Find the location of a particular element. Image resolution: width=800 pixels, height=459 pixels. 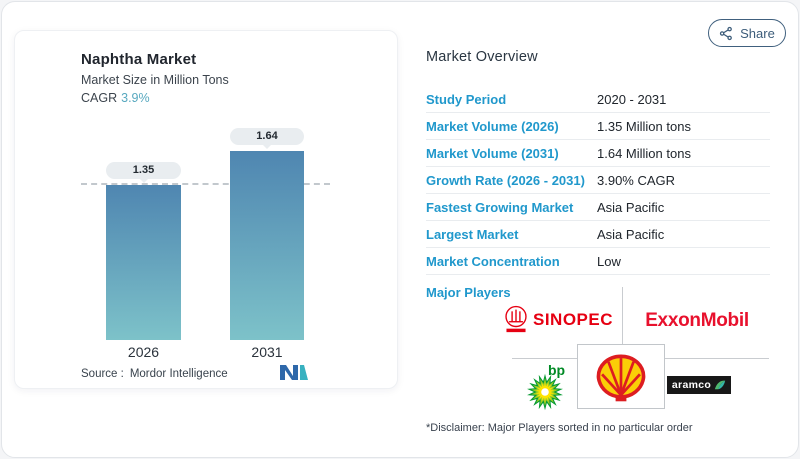

players-grid-horizontal-divider-left is located at coordinates (544, 358).